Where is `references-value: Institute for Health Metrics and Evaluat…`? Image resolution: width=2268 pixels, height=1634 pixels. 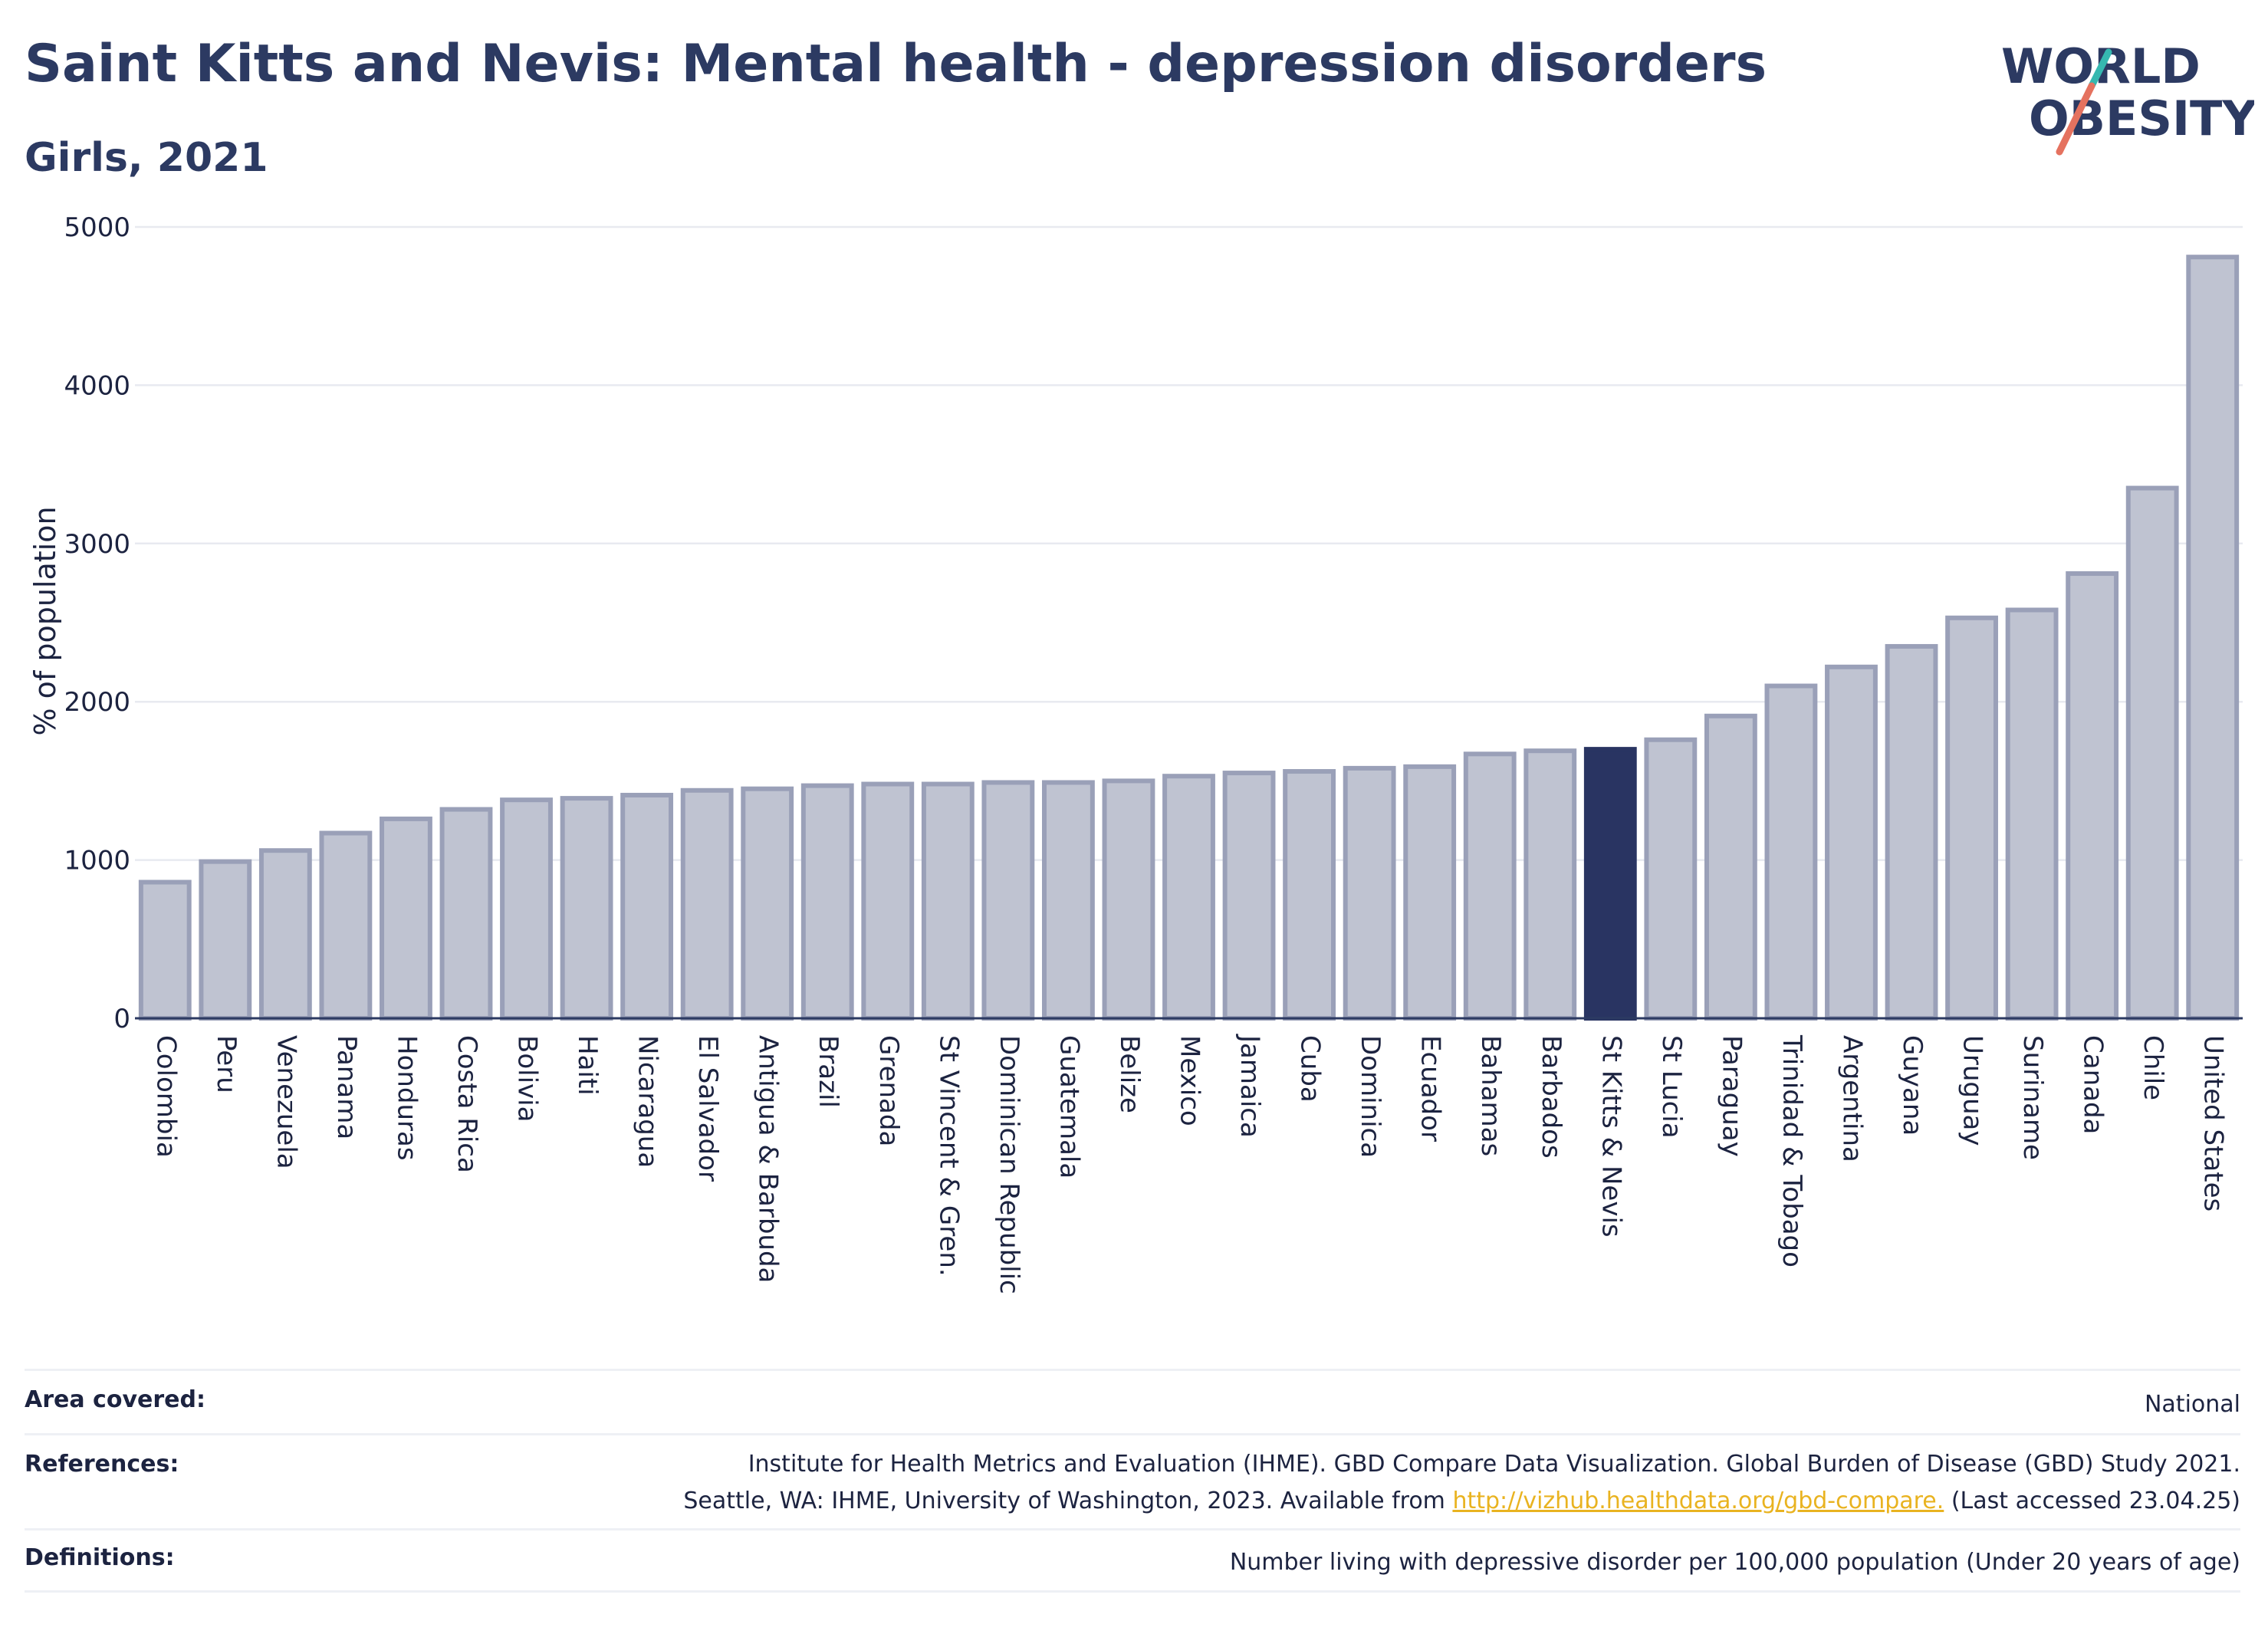 references-value: Institute for Health Metrics and Evaluat… is located at coordinates (1461, 1483).